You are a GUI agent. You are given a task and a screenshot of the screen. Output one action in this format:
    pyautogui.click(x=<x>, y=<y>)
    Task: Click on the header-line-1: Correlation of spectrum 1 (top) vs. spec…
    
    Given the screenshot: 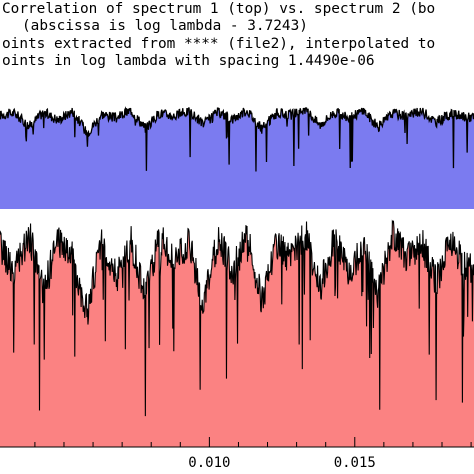 What is the action you would take?
    pyautogui.click(x=218, y=9)
    